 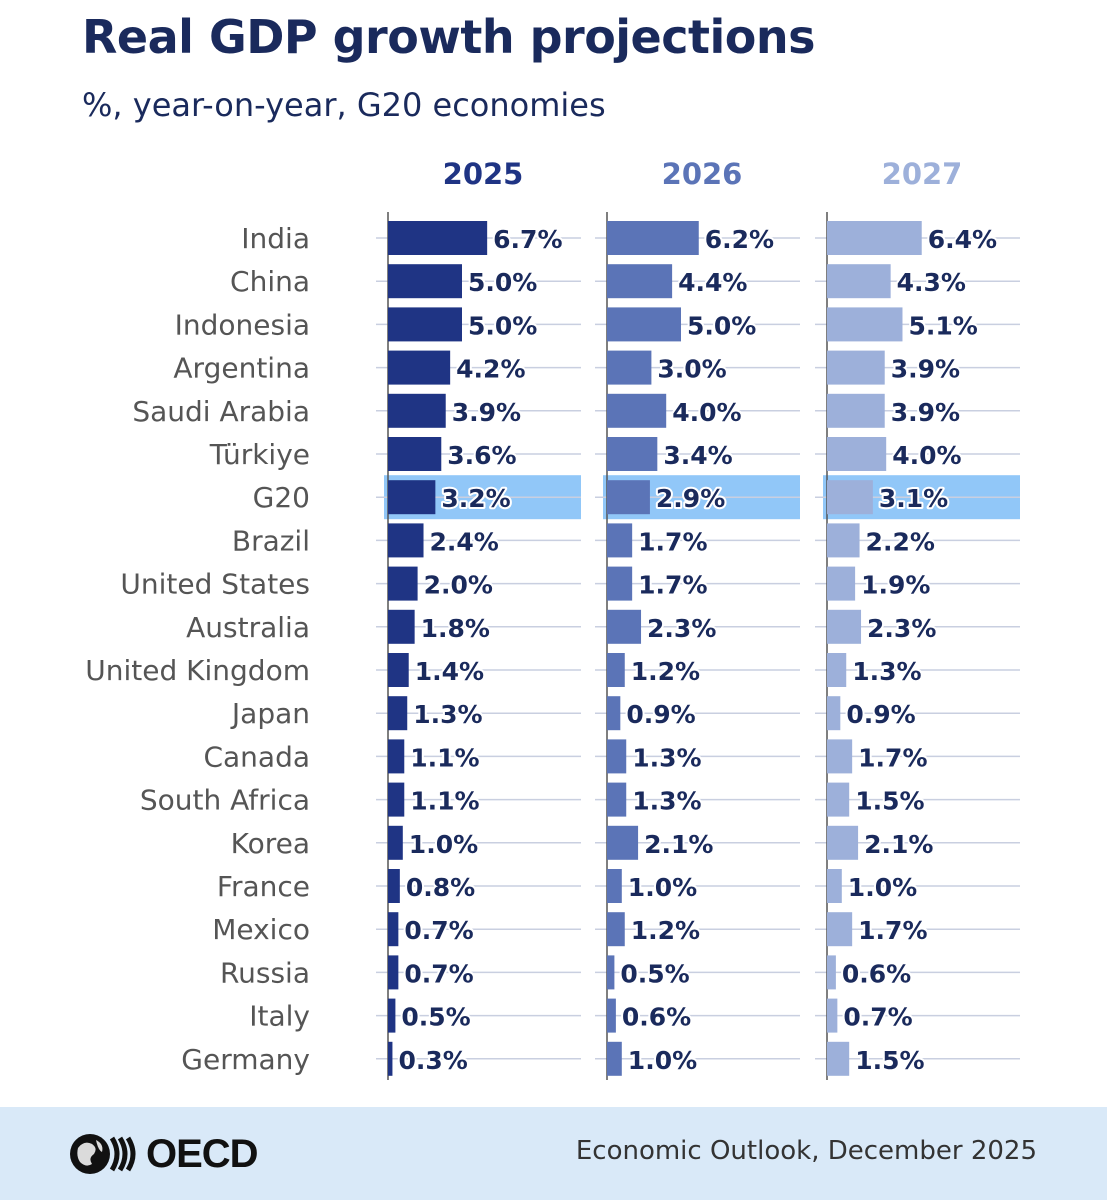 What do you see at coordinates (241, 368) in the screenshot?
I see `category-label: Argentina` at bounding box center [241, 368].